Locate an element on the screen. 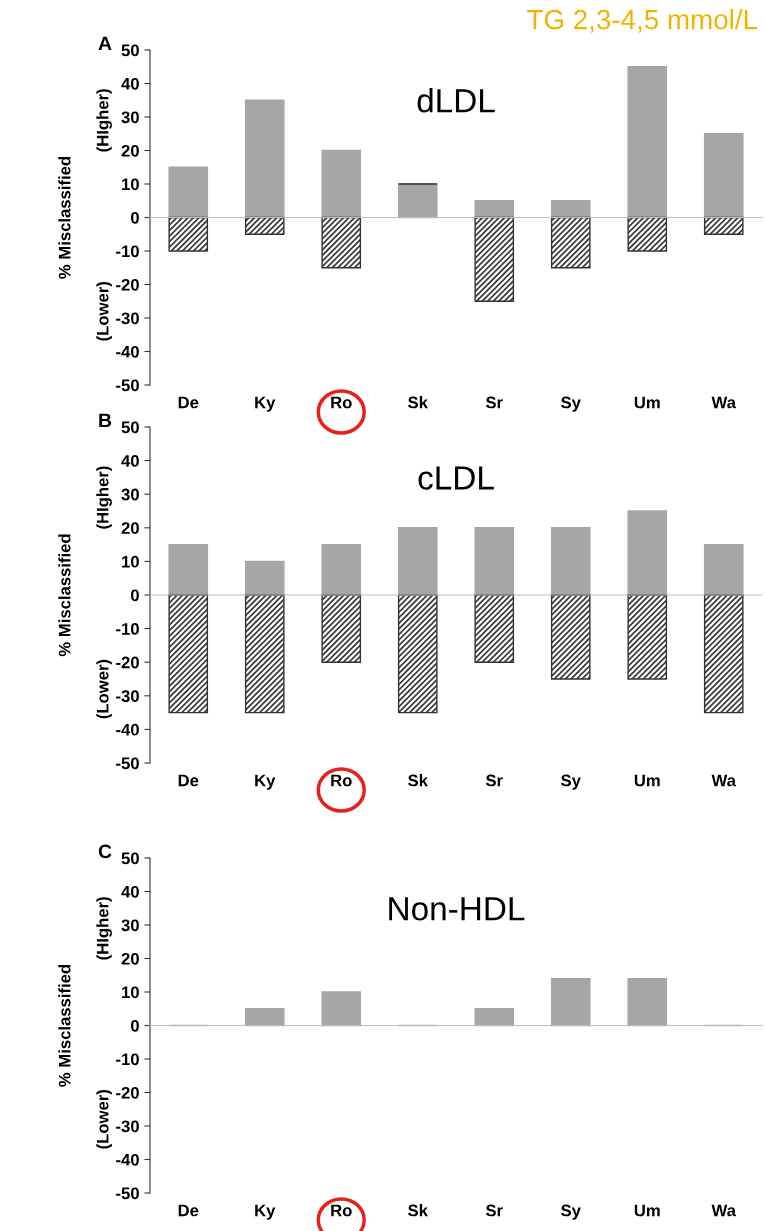  text: Non-HDL is located at coordinates (457, 909).